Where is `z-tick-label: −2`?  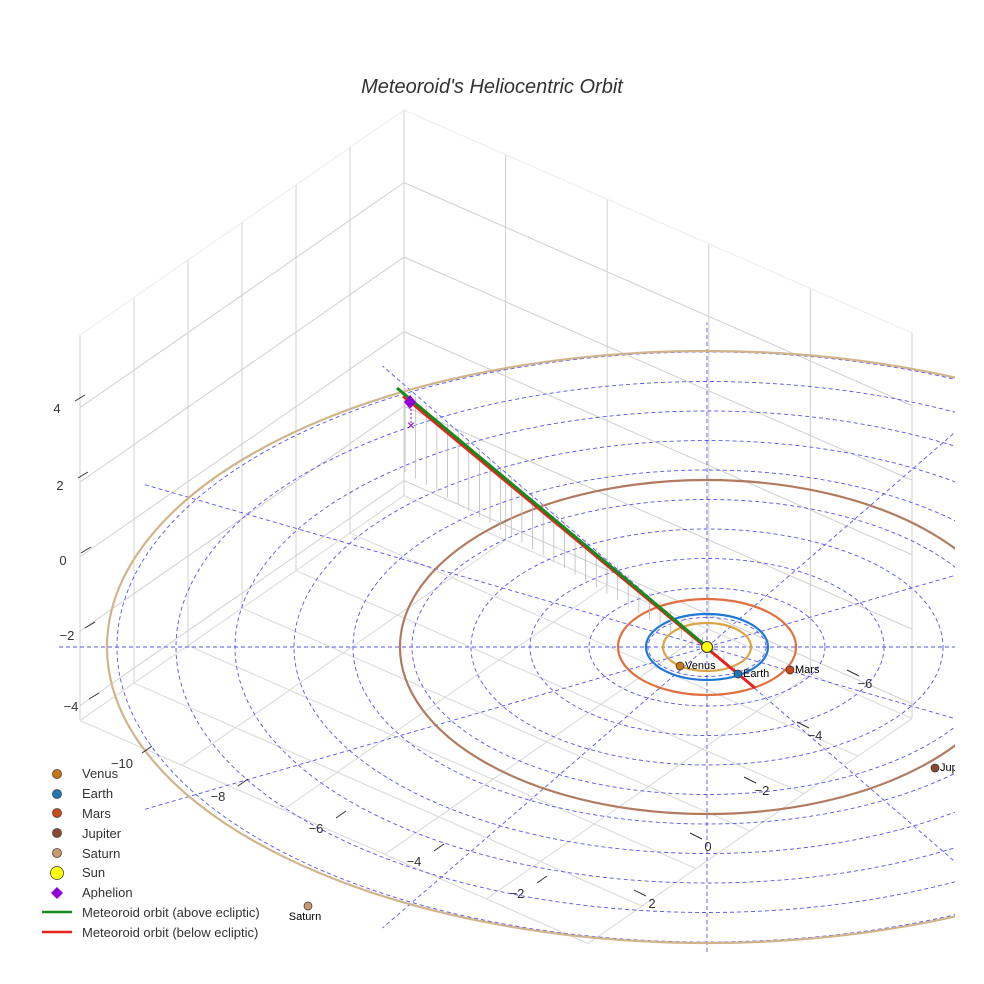 z-tick-label: −2 is located at coordinates (67, 635).